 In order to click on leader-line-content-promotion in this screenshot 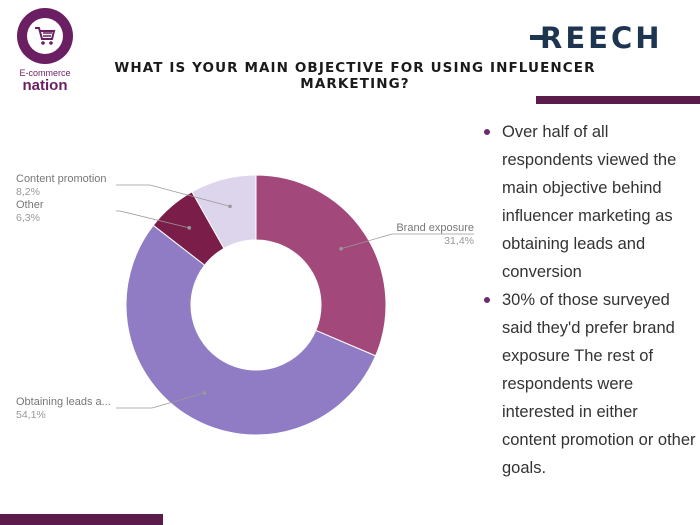, I will do `click(173, 195)`.